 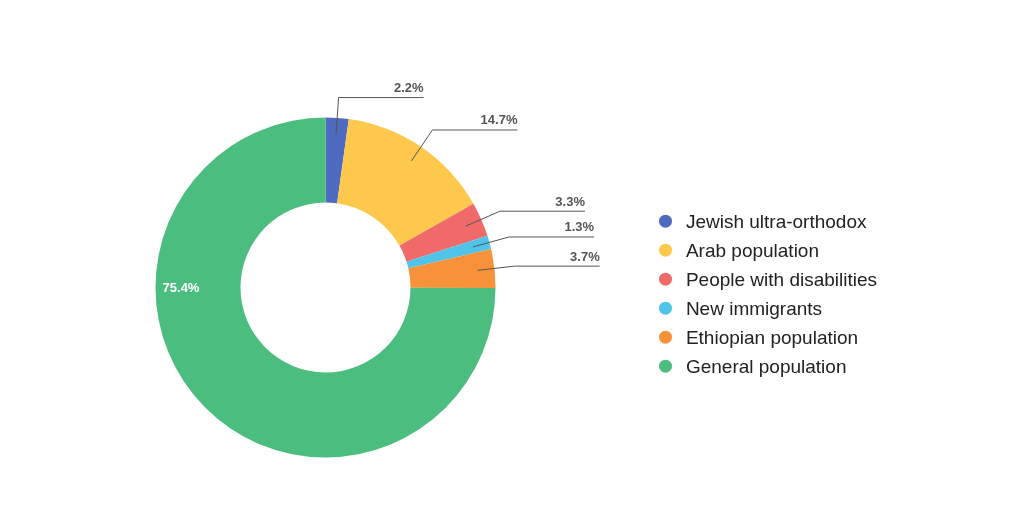 I want to click on data-label: 75.4%, so click(x=181, y=287).